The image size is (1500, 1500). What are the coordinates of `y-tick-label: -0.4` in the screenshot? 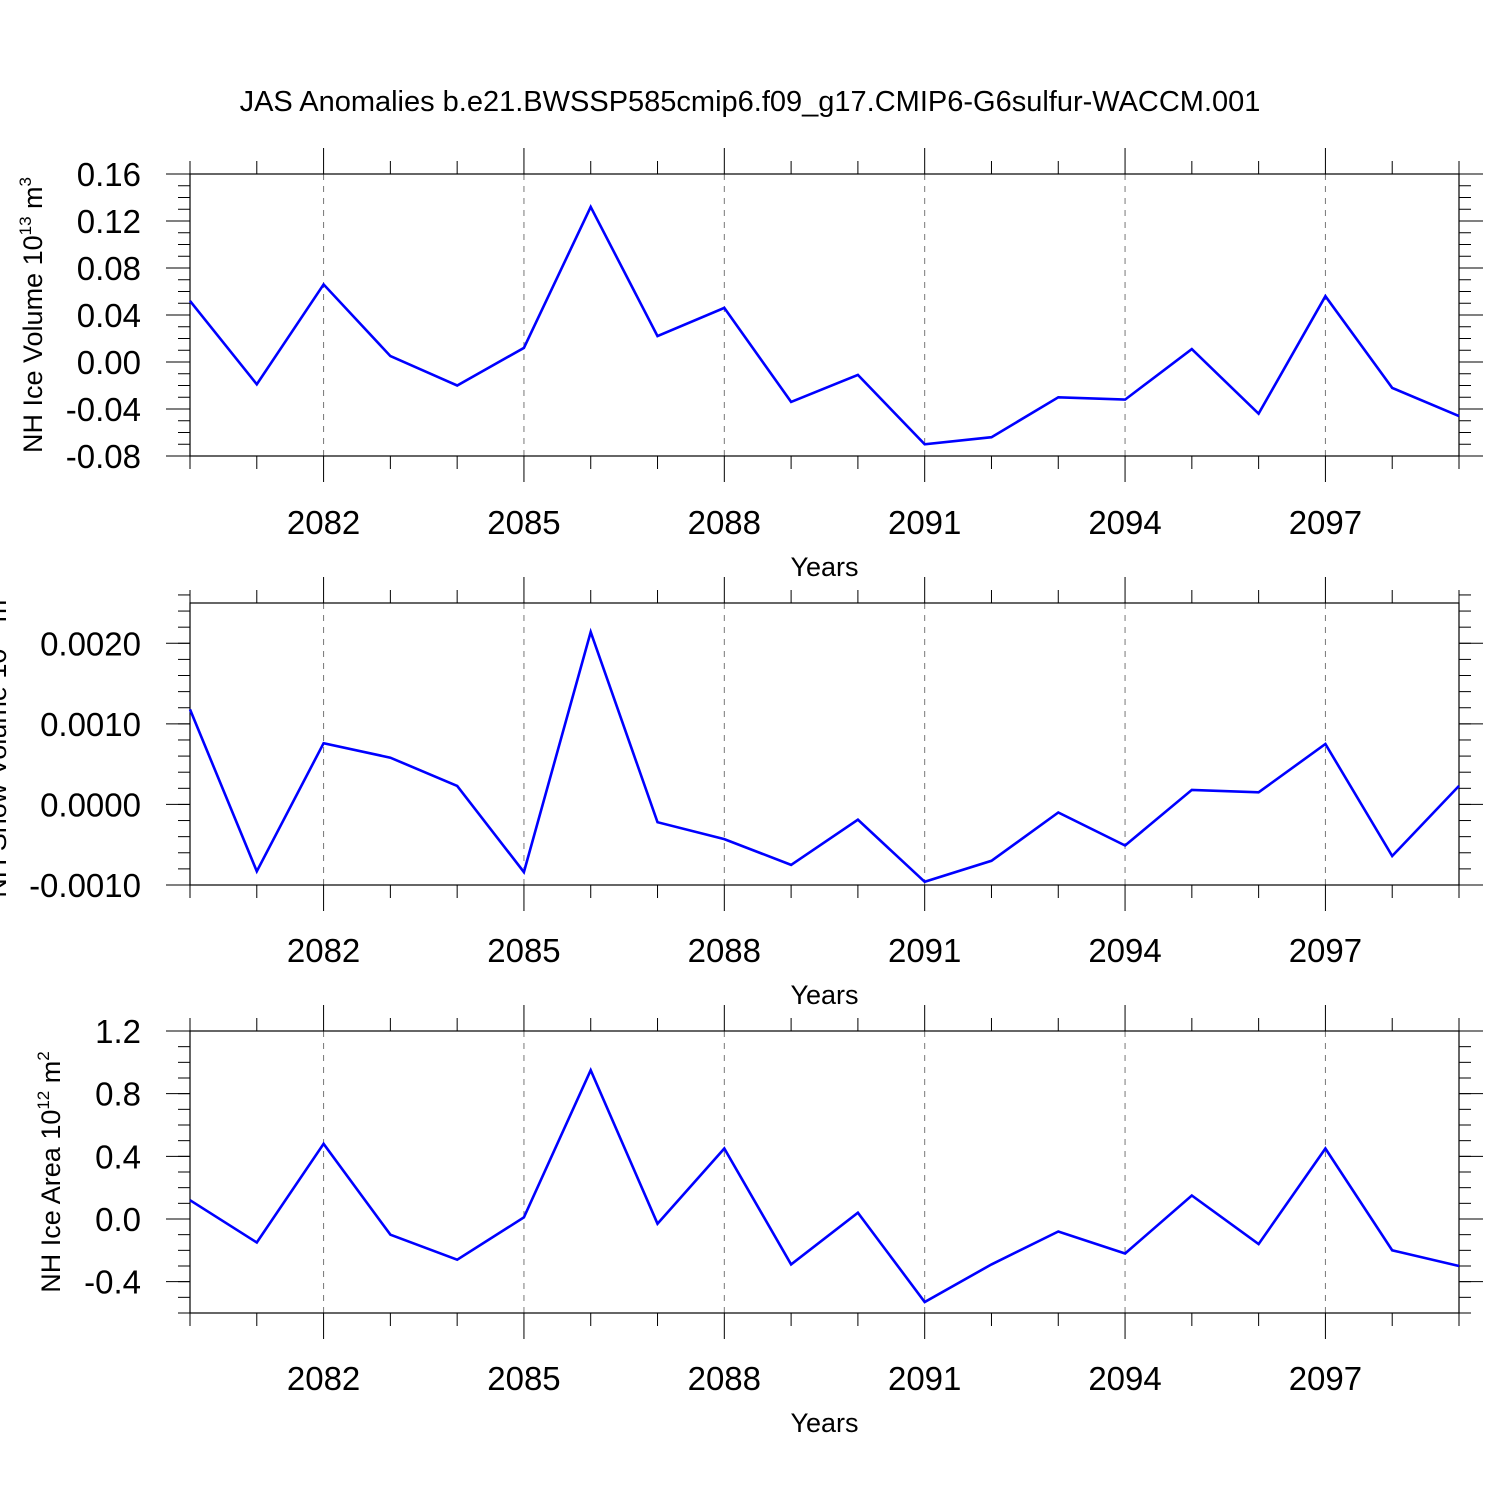 It's located at (112, 1282).